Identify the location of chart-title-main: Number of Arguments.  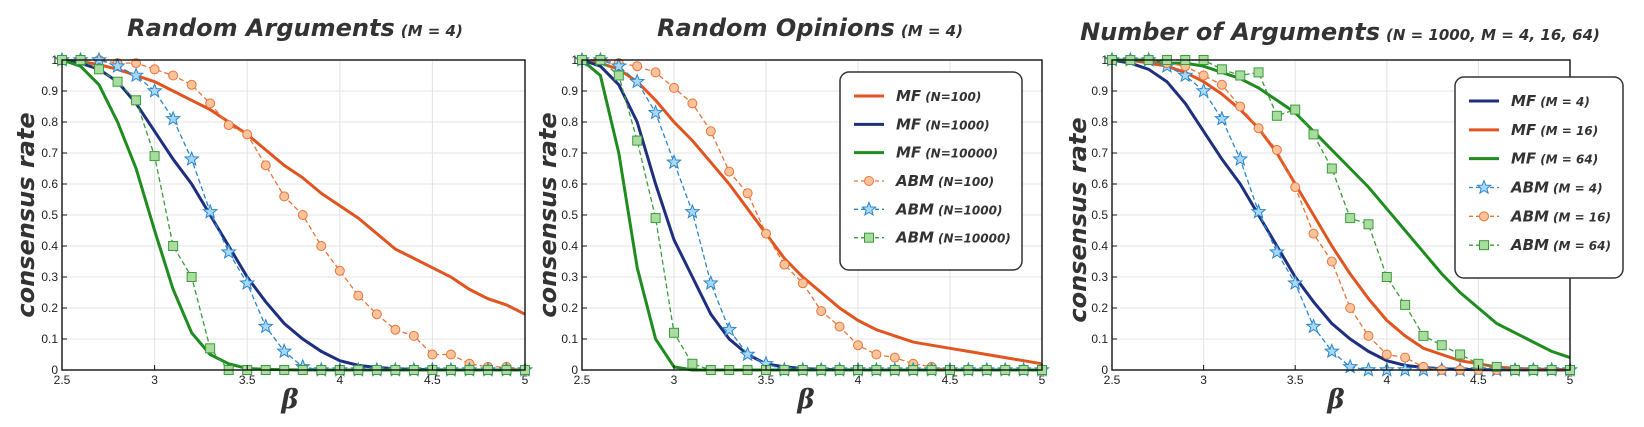
(1230, 32).